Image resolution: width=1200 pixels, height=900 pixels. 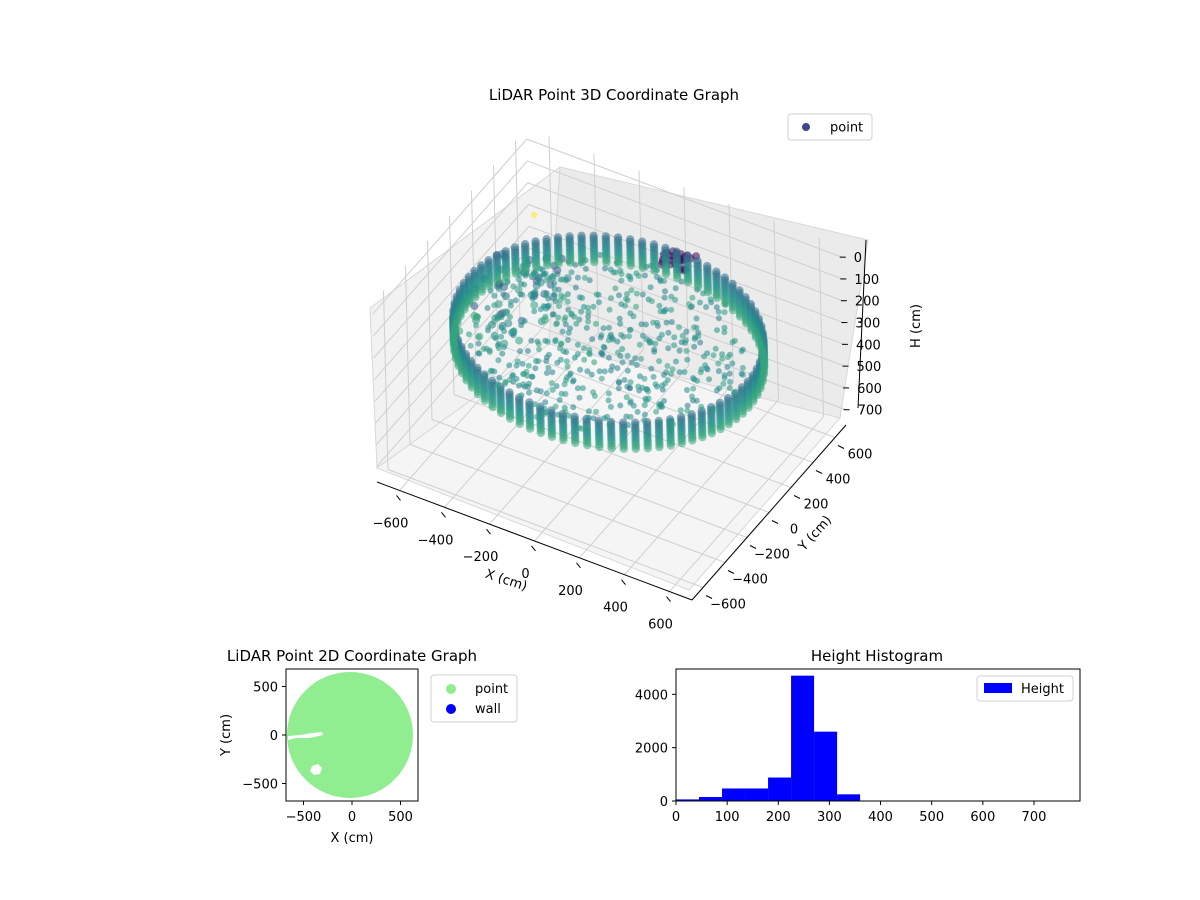 I want to click on title-hist: Height Histogram, so click(x=877, y=656).